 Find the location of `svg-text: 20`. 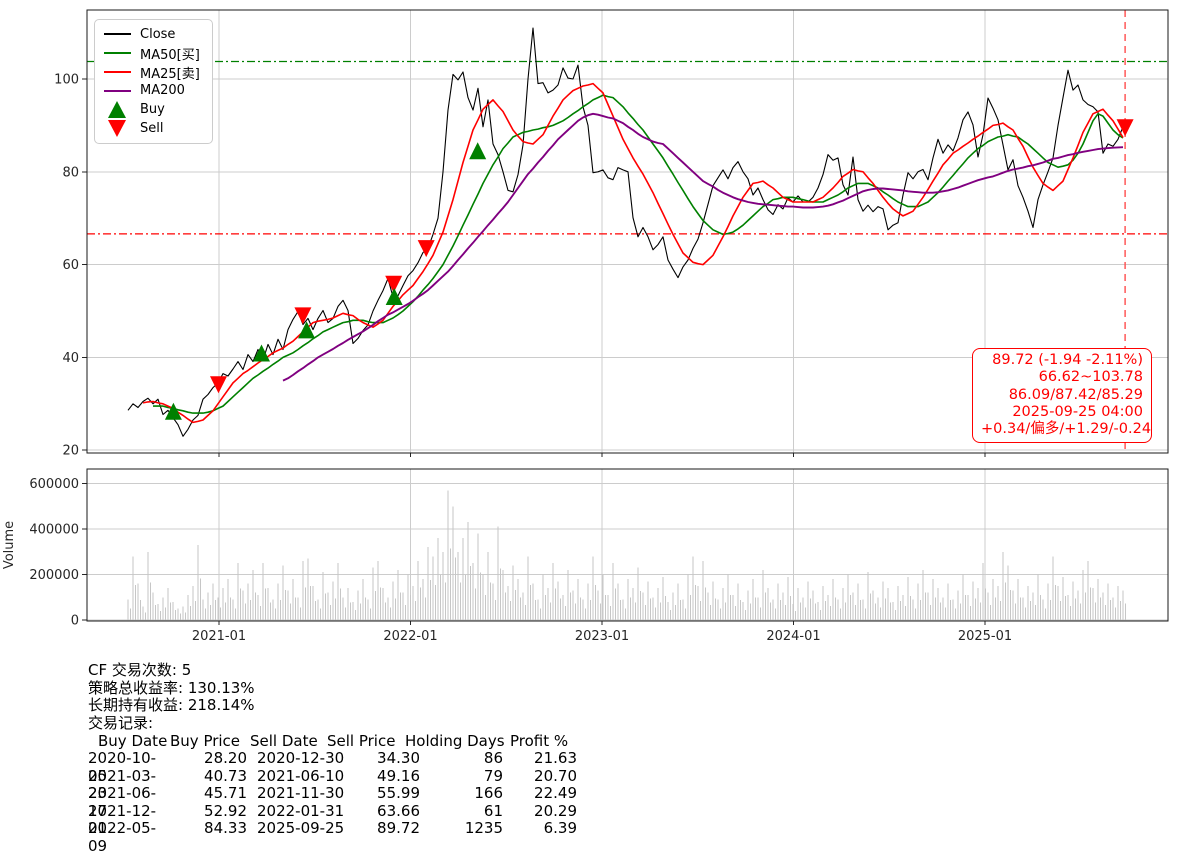

svg-text: 20 is located at coordinates (70, 451).